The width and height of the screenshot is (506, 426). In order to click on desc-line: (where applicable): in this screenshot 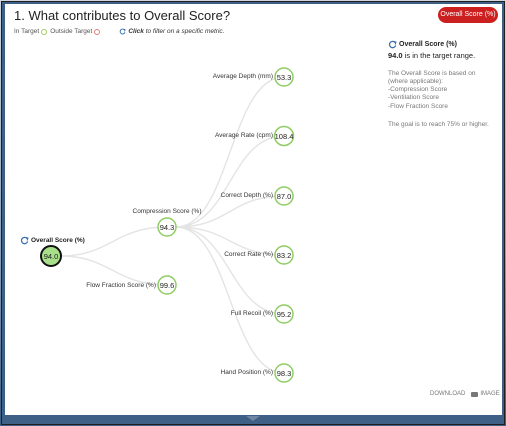, I will do `click(415, 82)`.